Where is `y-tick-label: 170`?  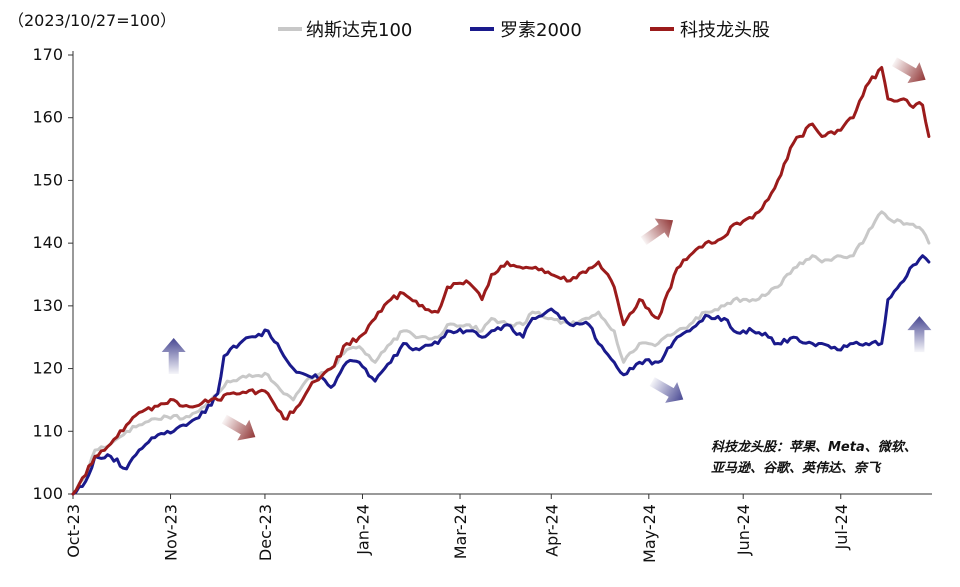
y-tick-label: 170 is located at coordinates (47, 54).